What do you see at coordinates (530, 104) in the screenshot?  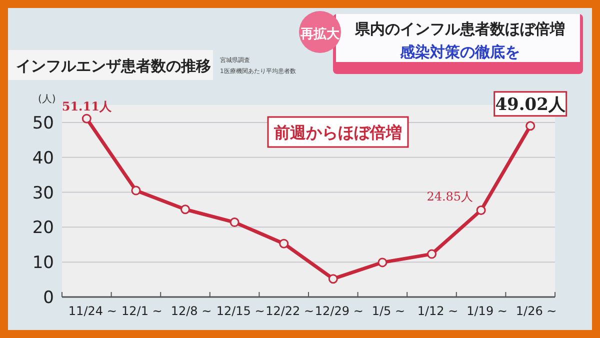 I see `data-label: 49.02人` at bounding box center [530, 104].